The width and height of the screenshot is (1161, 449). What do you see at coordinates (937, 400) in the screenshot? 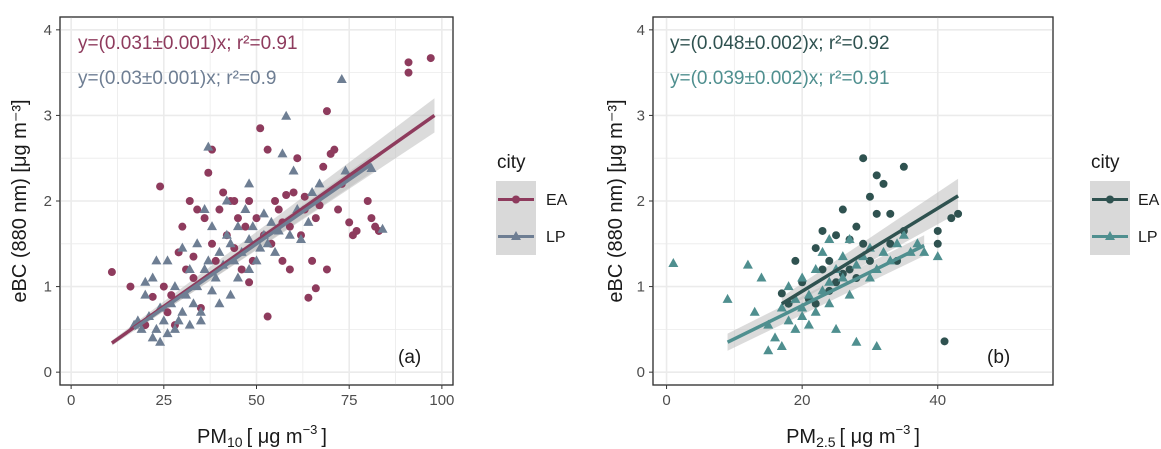
I see `x-tick-label: 40` at bounding box center [937, 400].